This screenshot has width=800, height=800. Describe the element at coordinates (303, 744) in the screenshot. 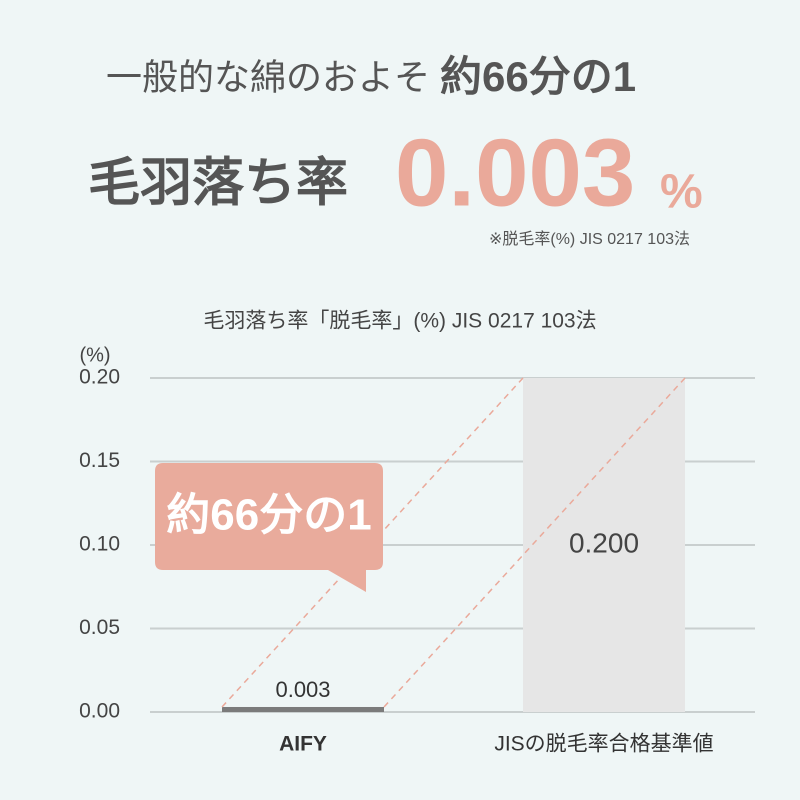

I see `x-tick-label: AIFY` at that location.